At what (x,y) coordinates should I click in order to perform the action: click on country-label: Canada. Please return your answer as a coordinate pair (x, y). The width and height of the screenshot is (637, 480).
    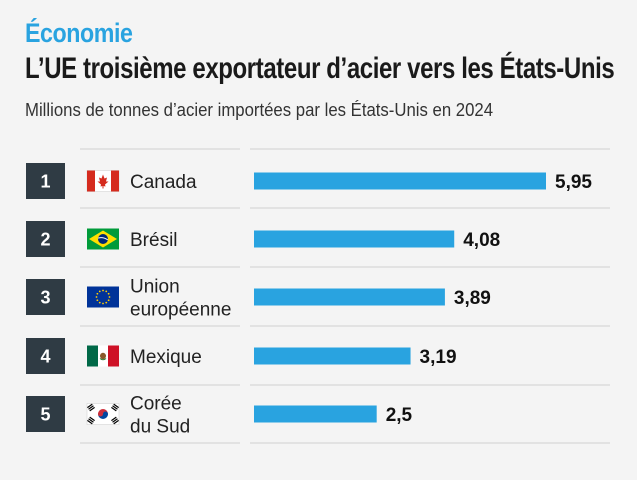
    Looking at the image, I should click on (163, 182).